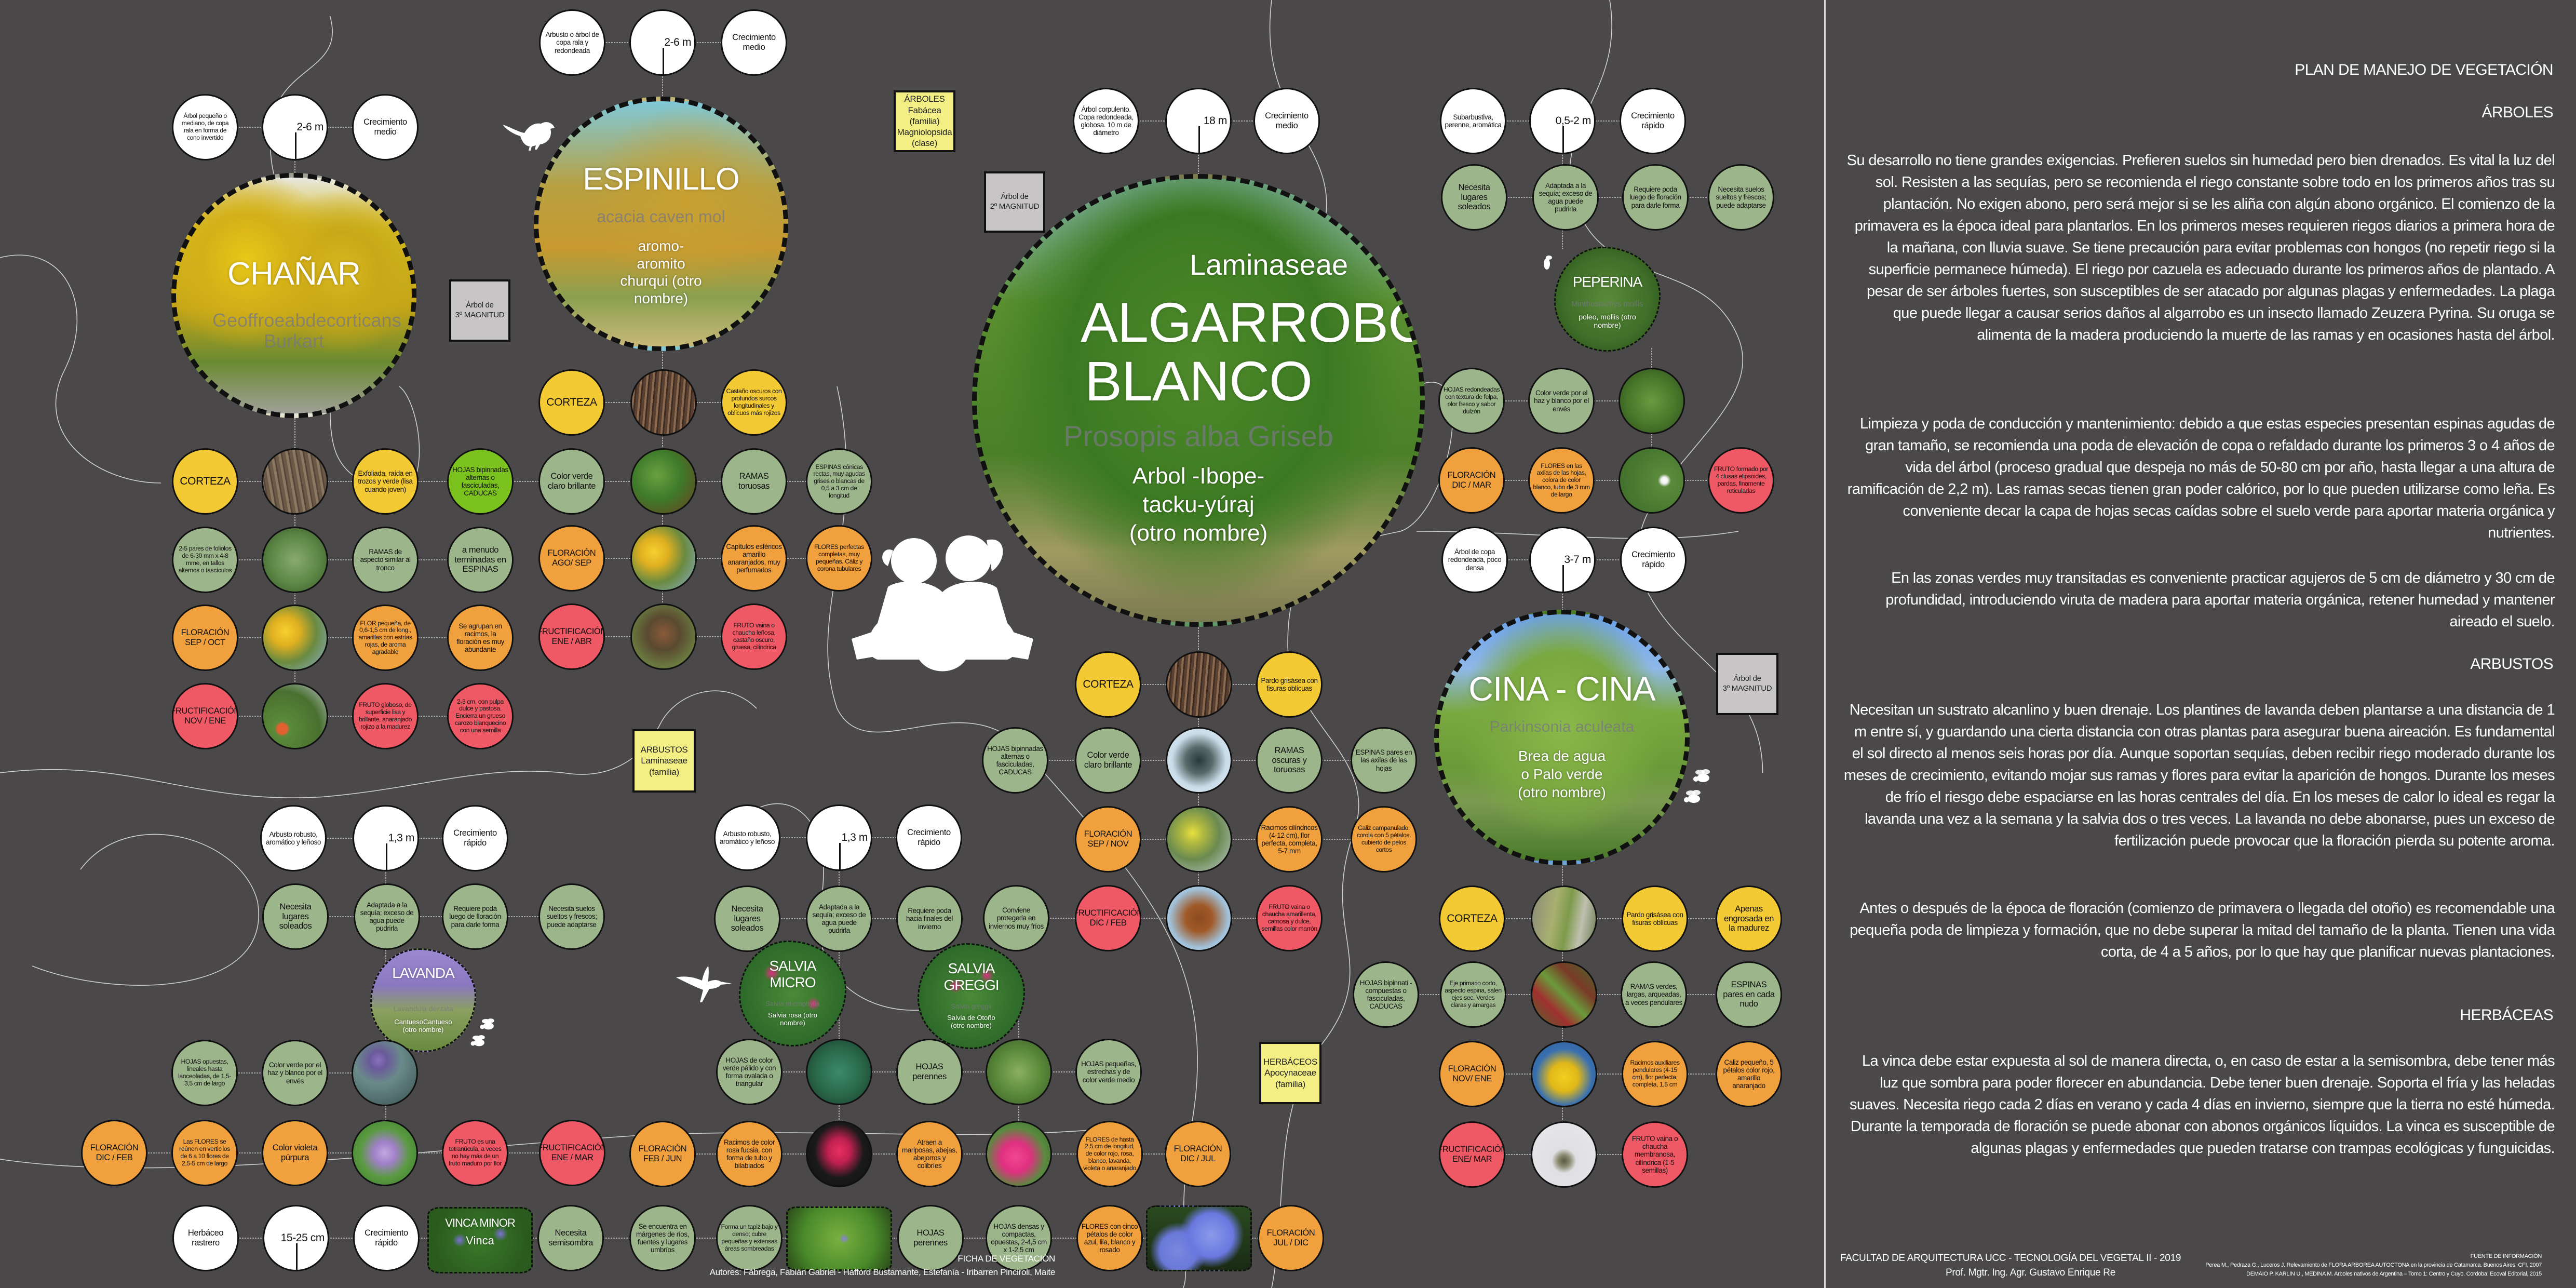 The image size is (2576, 1288). I want to click on node-text: Crecimiento medio, so click(385, 127).